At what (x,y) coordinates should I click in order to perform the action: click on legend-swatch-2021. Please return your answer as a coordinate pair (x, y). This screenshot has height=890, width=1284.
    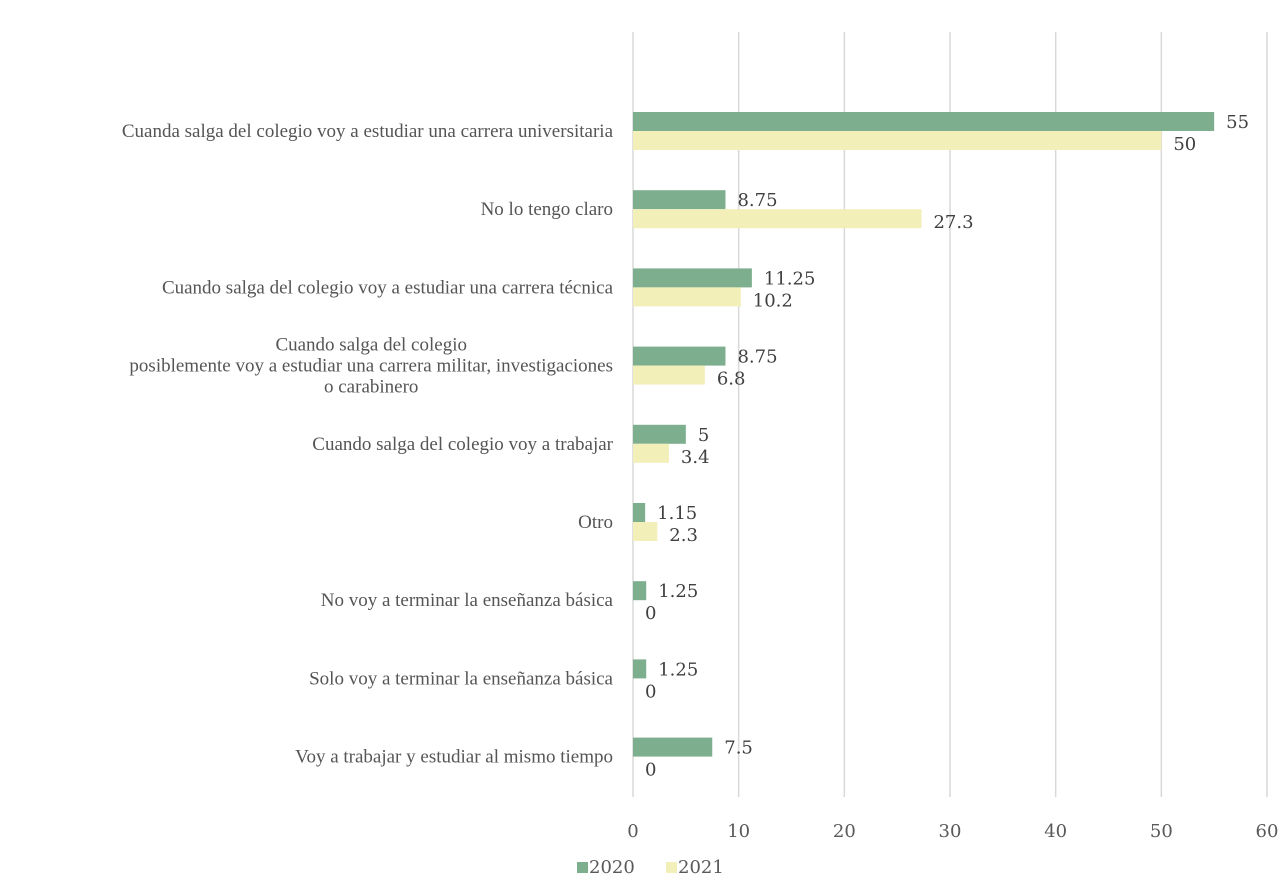
    Looking at the image, I should click on (671, 867).